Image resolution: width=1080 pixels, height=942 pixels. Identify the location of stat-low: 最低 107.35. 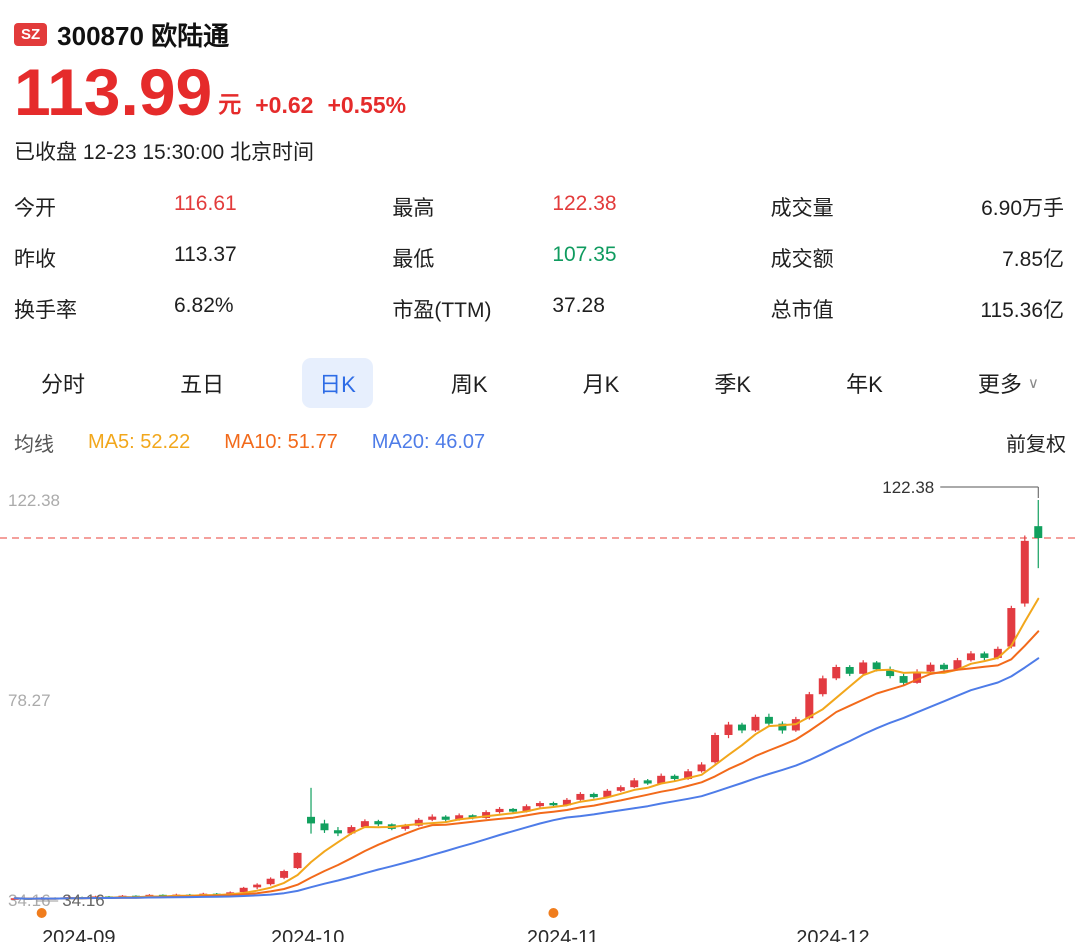
(538, 258).